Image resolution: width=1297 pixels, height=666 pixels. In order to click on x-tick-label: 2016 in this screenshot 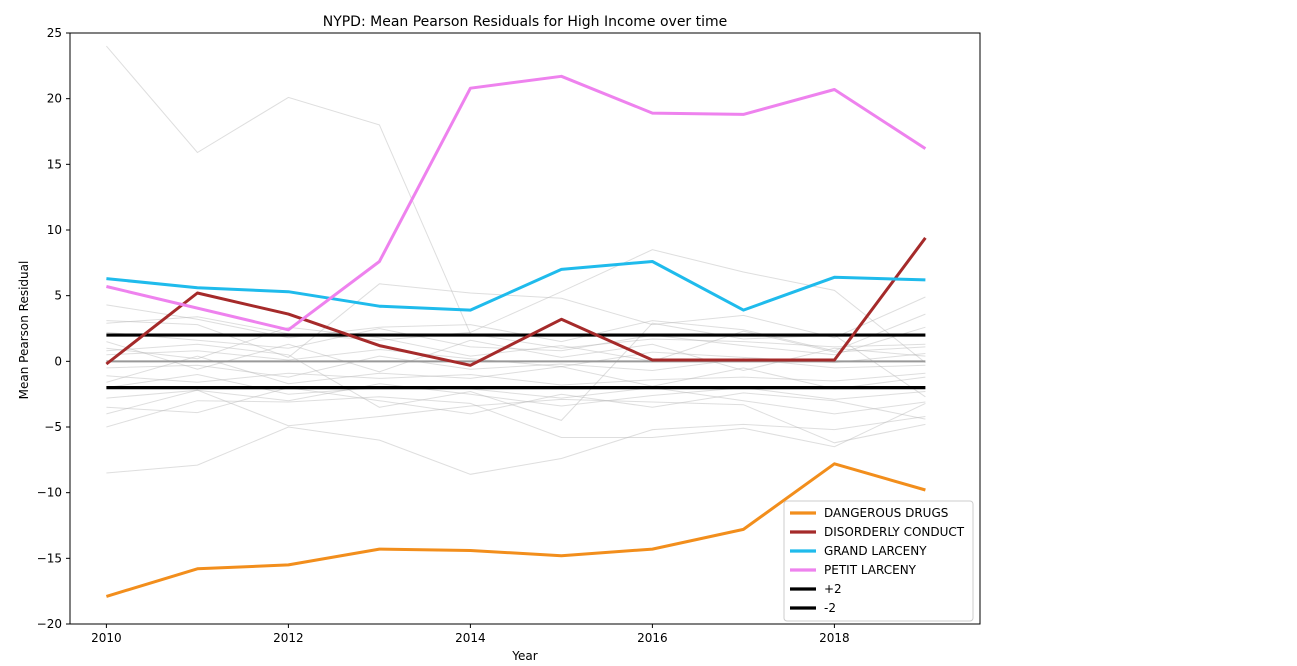, I will do `click(652, 638)`.